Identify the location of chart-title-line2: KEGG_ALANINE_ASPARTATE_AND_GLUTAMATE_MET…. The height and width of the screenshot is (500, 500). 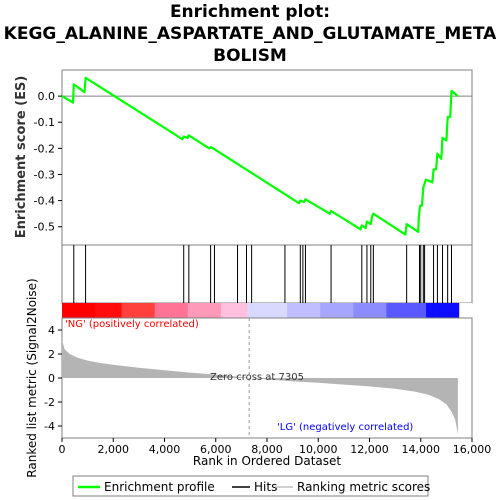
(251, 34).